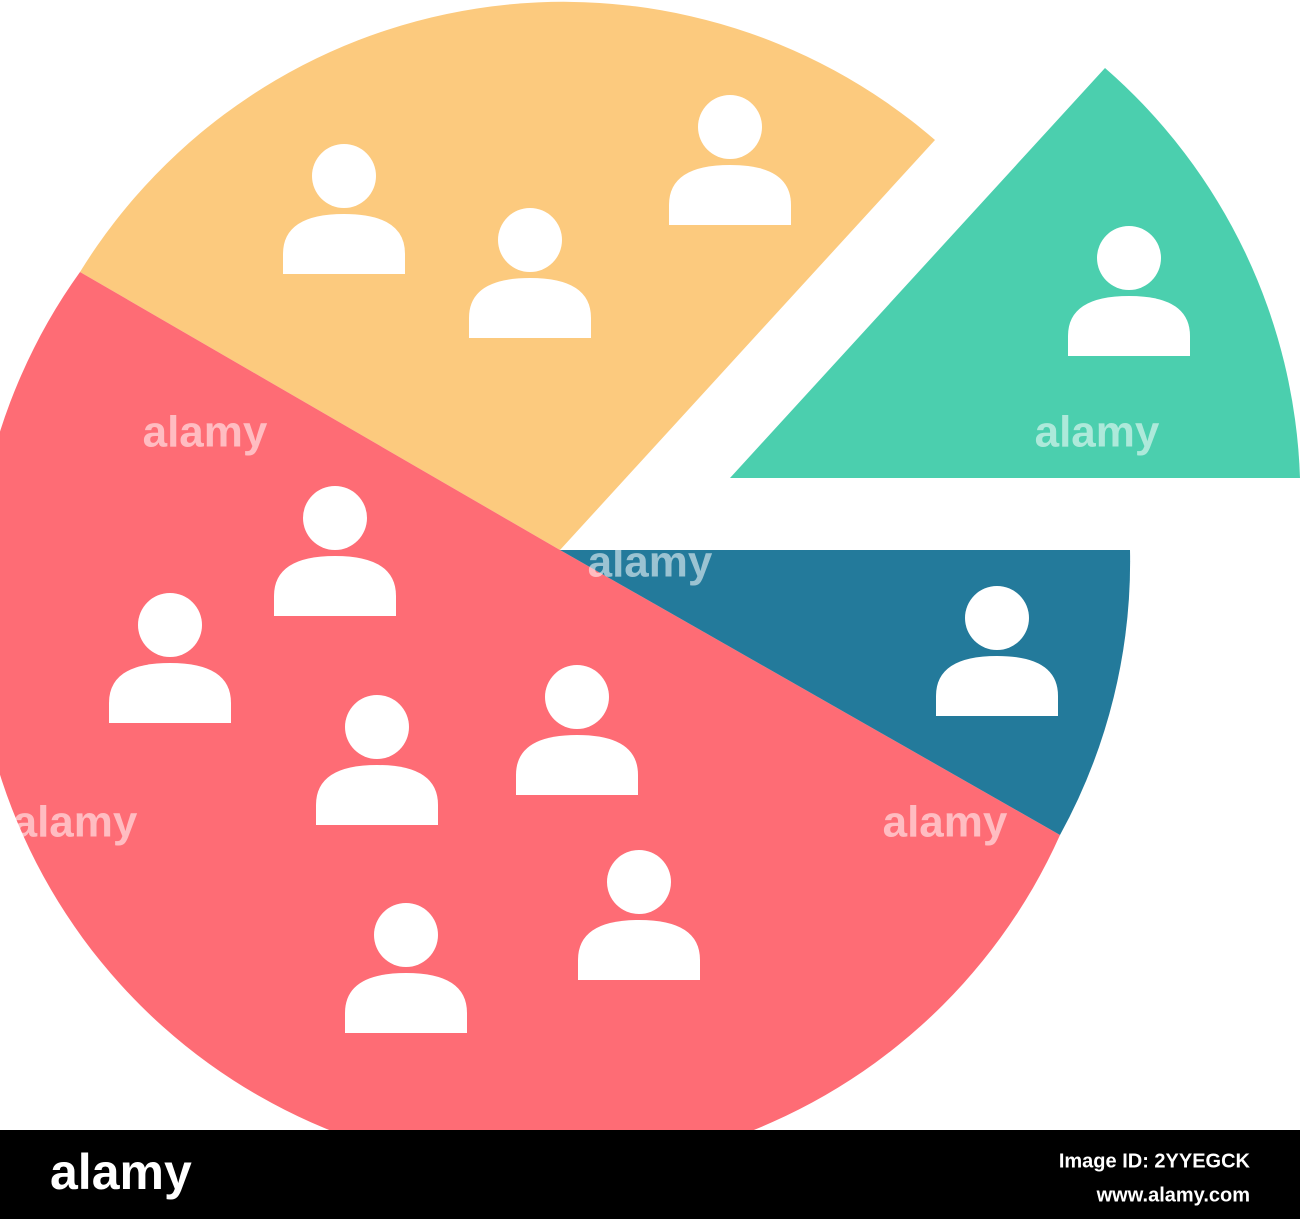 The height and width of the screenshot is (1219, 1300). I want to click on footer-logo: alamy, so click(121, 1172).